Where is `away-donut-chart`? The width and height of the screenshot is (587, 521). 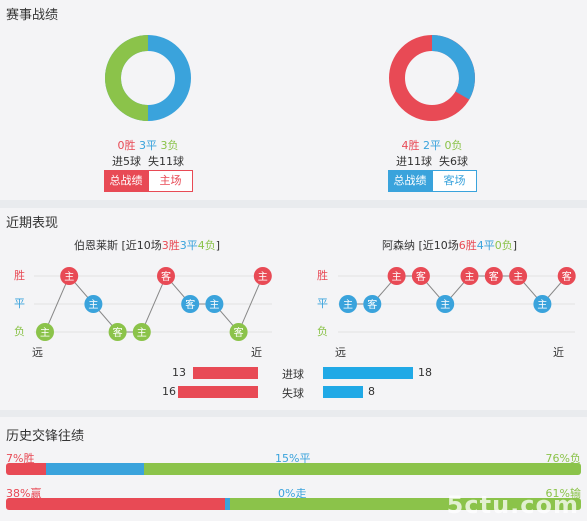 away-donut-chart is located at coordinates (432, 78).